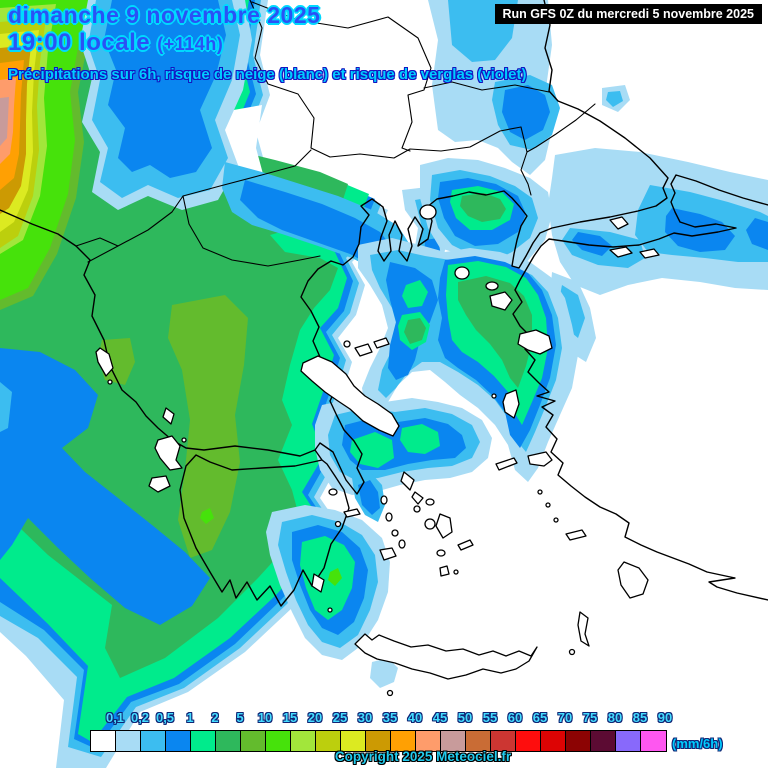  What do you see at coordinates (415, 294) in the screenshot?
I see `precip-aegean-spring-nw1` at bounding box center [415, 294].